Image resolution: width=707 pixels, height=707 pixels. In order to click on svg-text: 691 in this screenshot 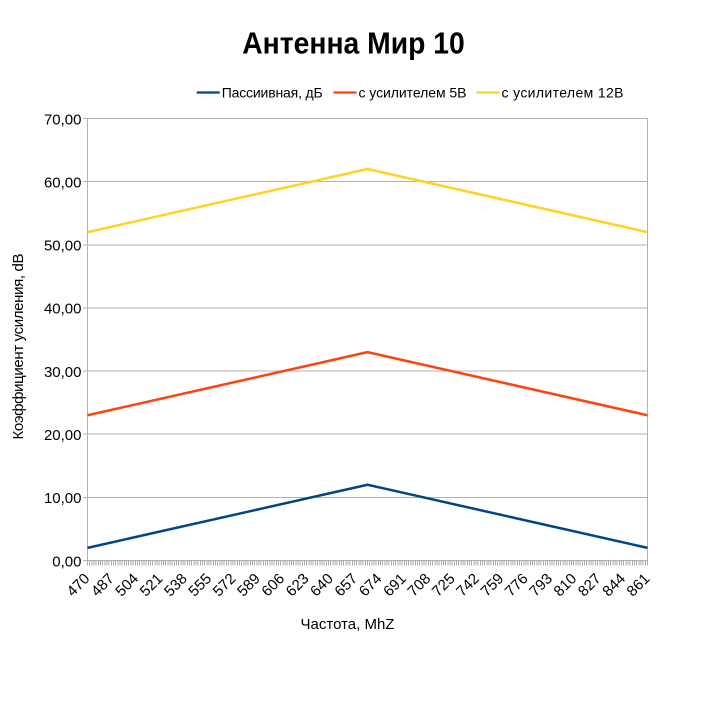, I will do `click(395, 585)`.